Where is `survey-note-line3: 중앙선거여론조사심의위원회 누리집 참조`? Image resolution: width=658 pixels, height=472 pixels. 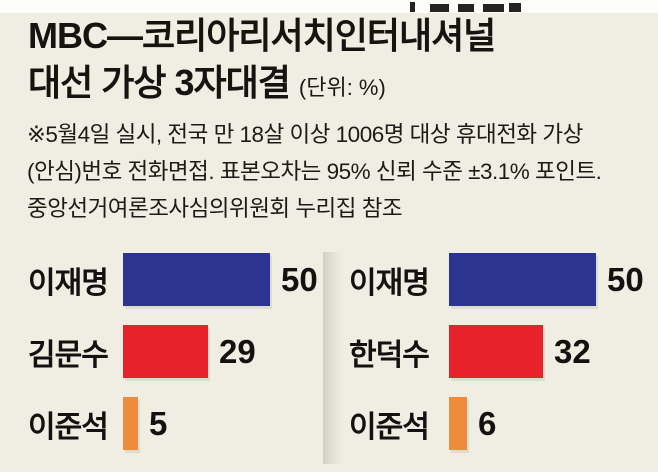
survey-note-line3: 중앙선거여론조사심의위원회 누리집 참조 is located at coordinates (215, 208).